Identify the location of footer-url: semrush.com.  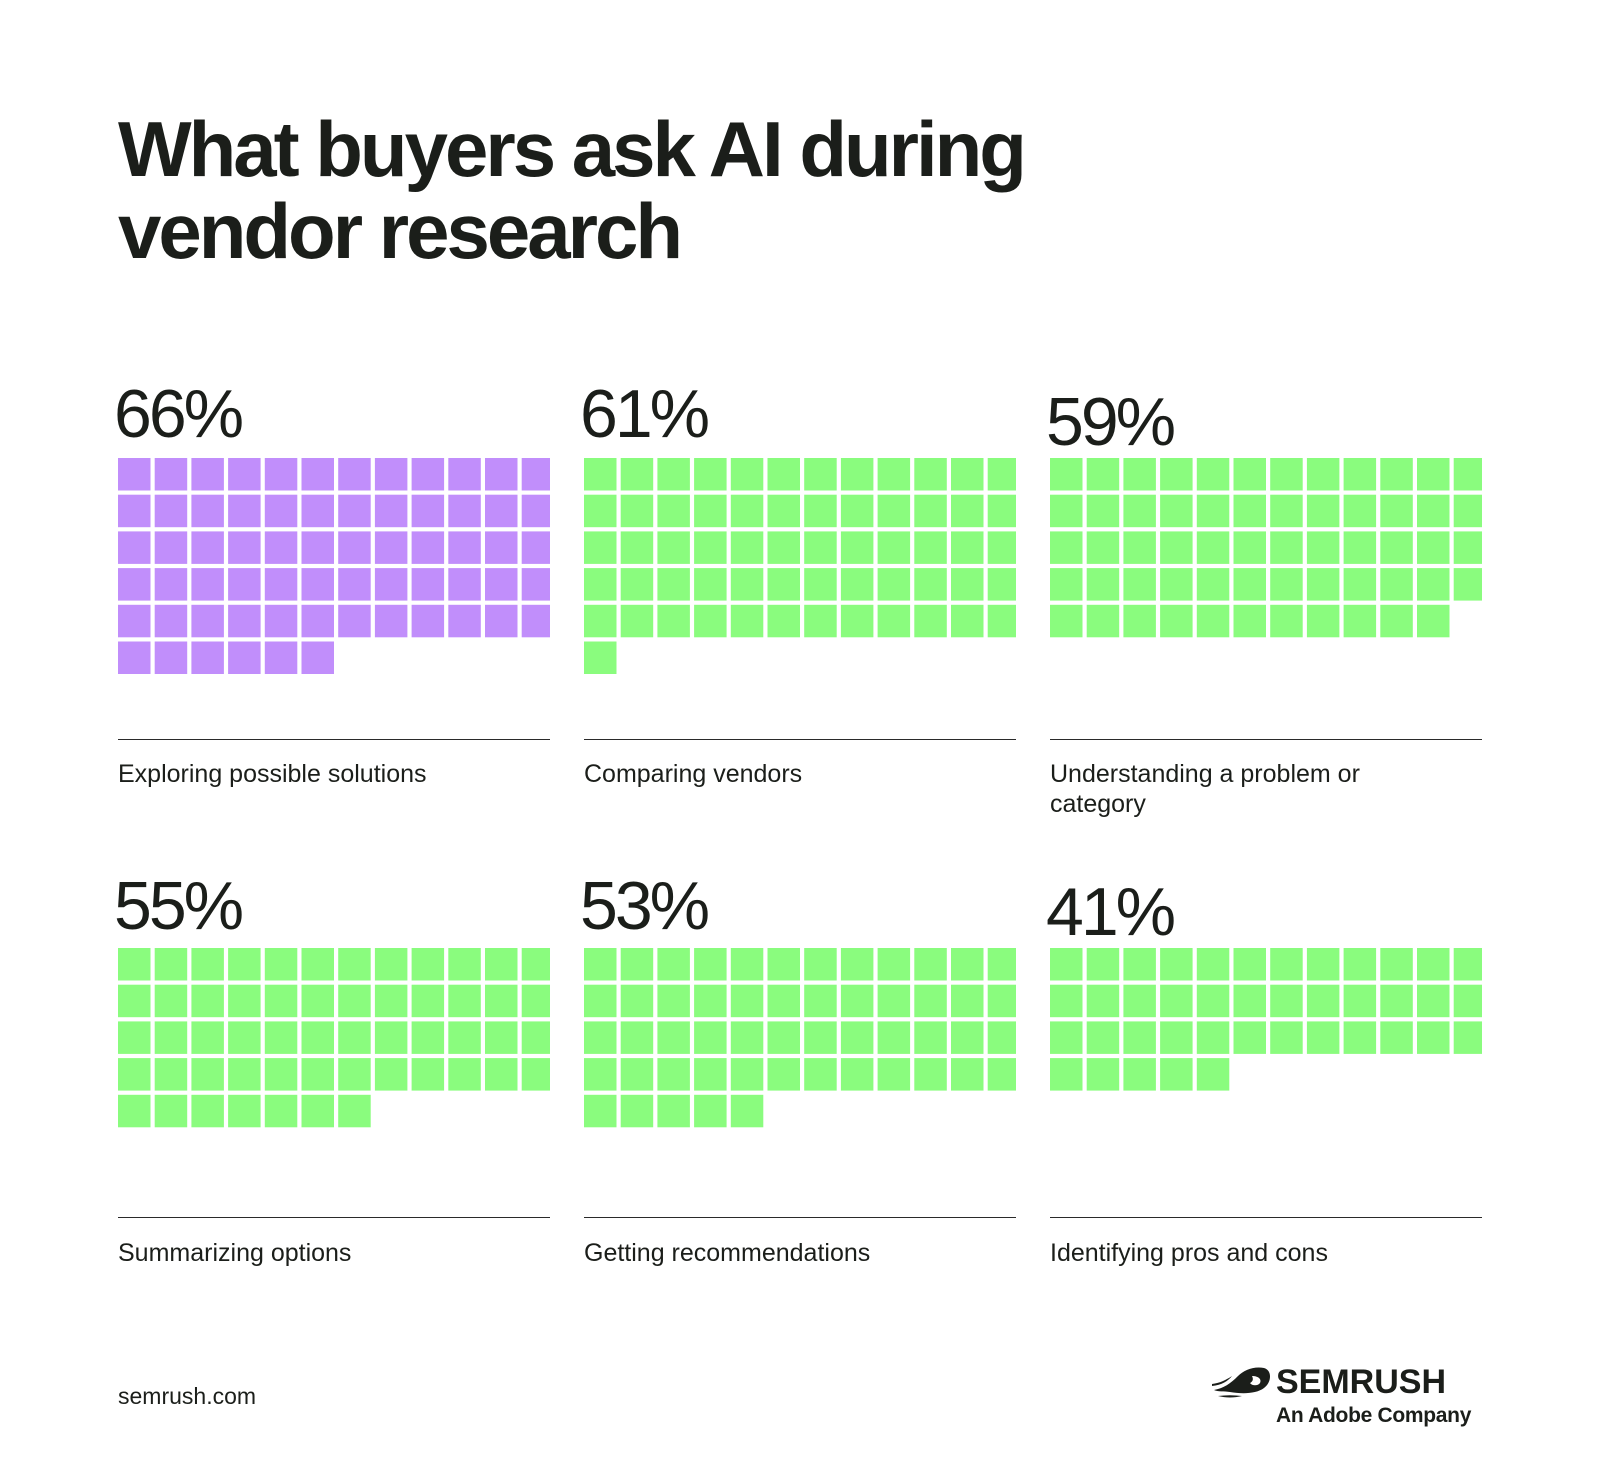
(187, 1396).